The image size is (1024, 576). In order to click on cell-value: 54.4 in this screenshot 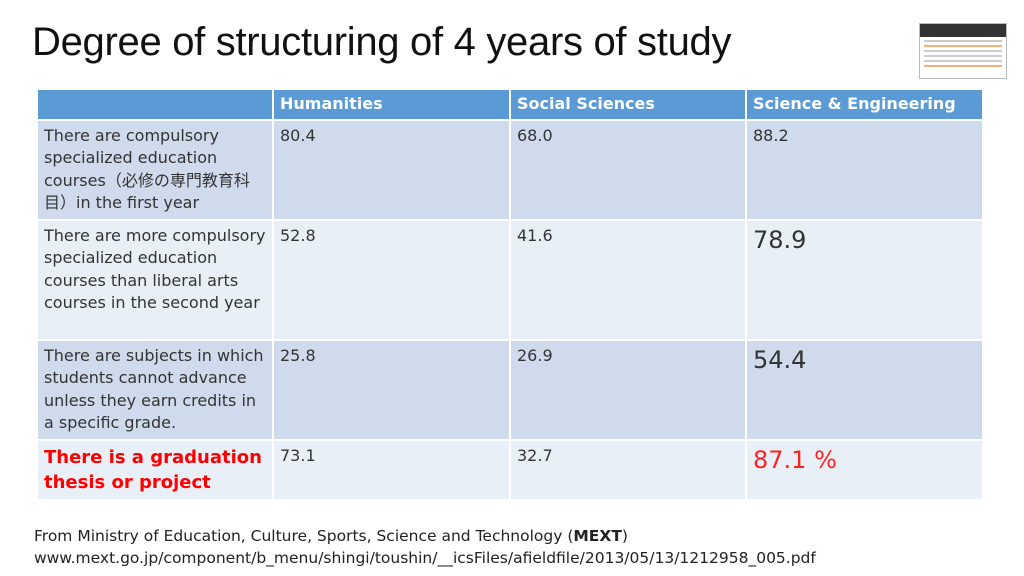, I will do `click(864, 389)`.